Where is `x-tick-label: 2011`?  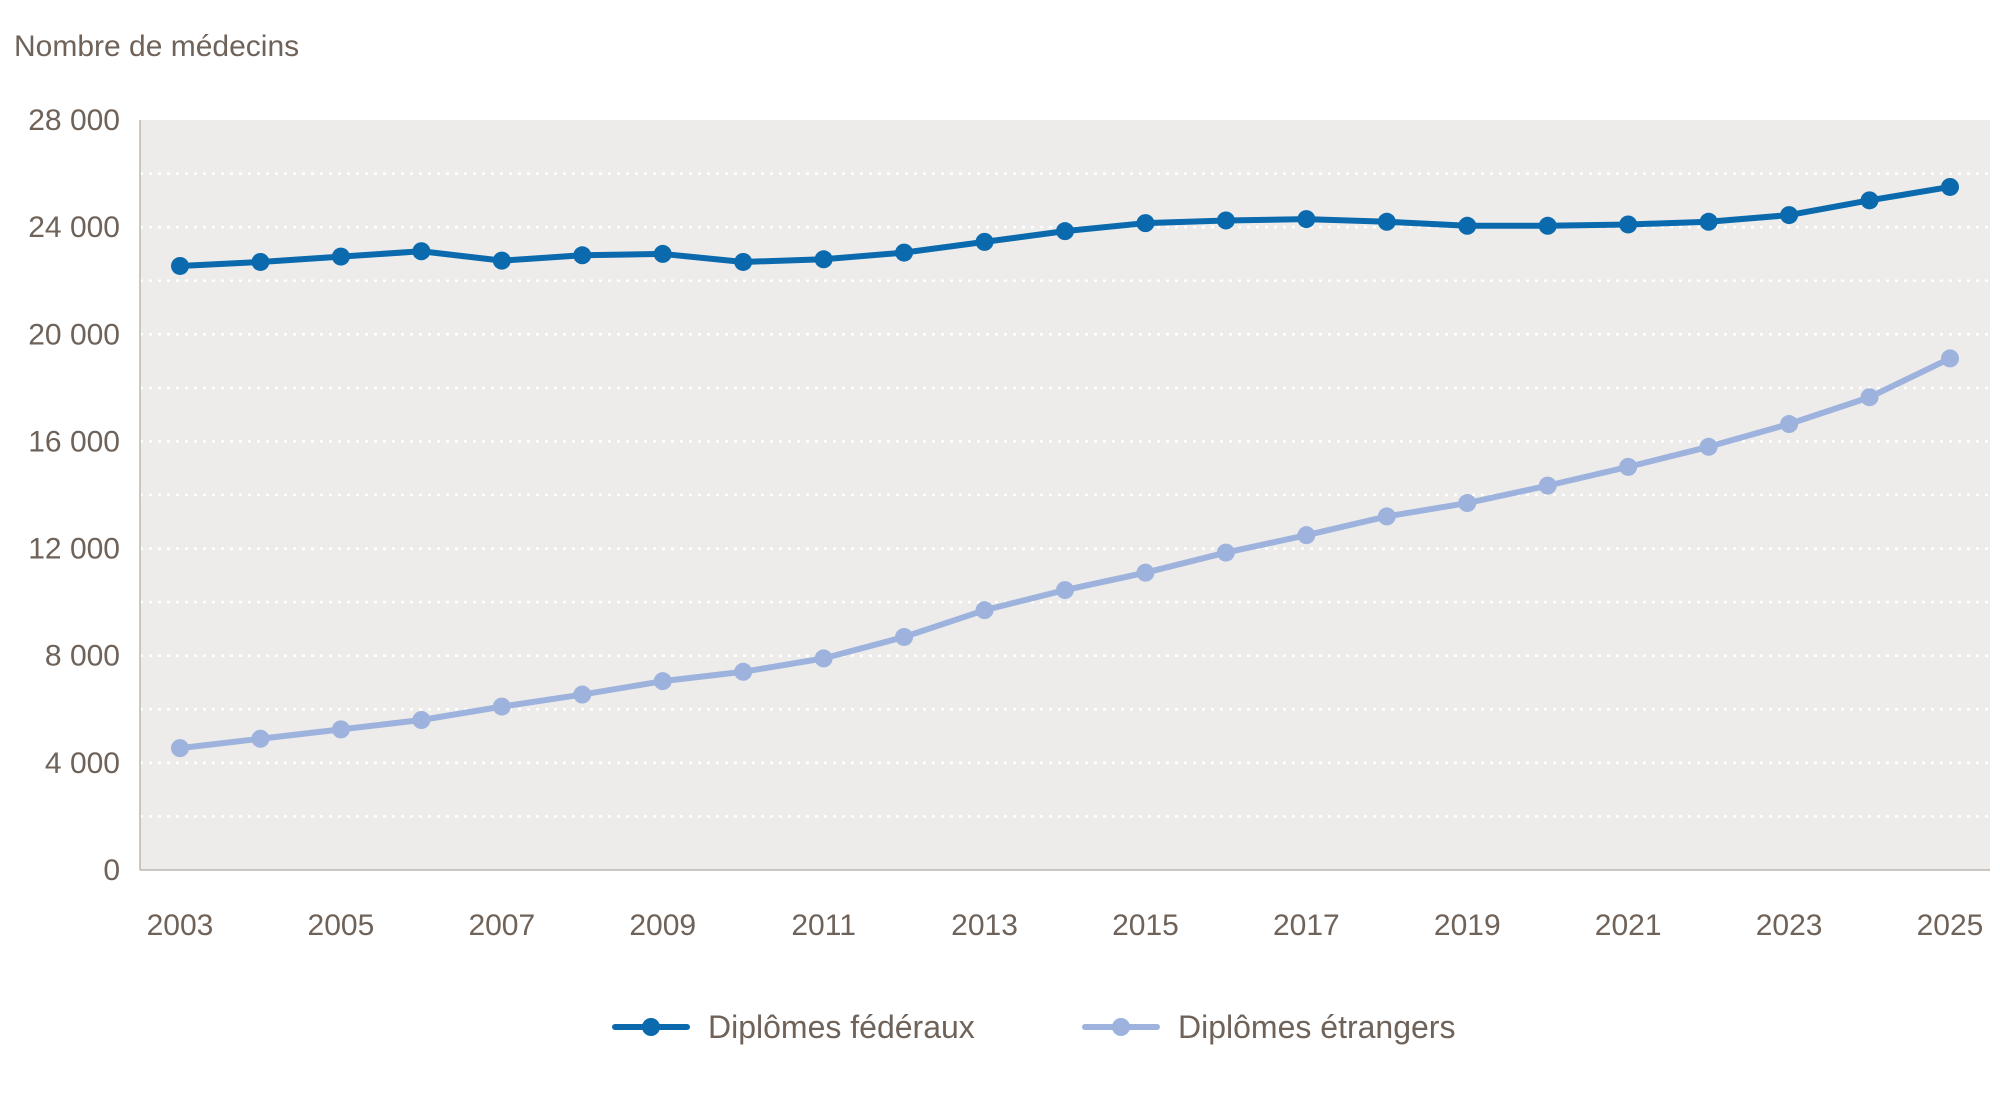
x-tick-label: 2011 is located at coordinates (823, 925).